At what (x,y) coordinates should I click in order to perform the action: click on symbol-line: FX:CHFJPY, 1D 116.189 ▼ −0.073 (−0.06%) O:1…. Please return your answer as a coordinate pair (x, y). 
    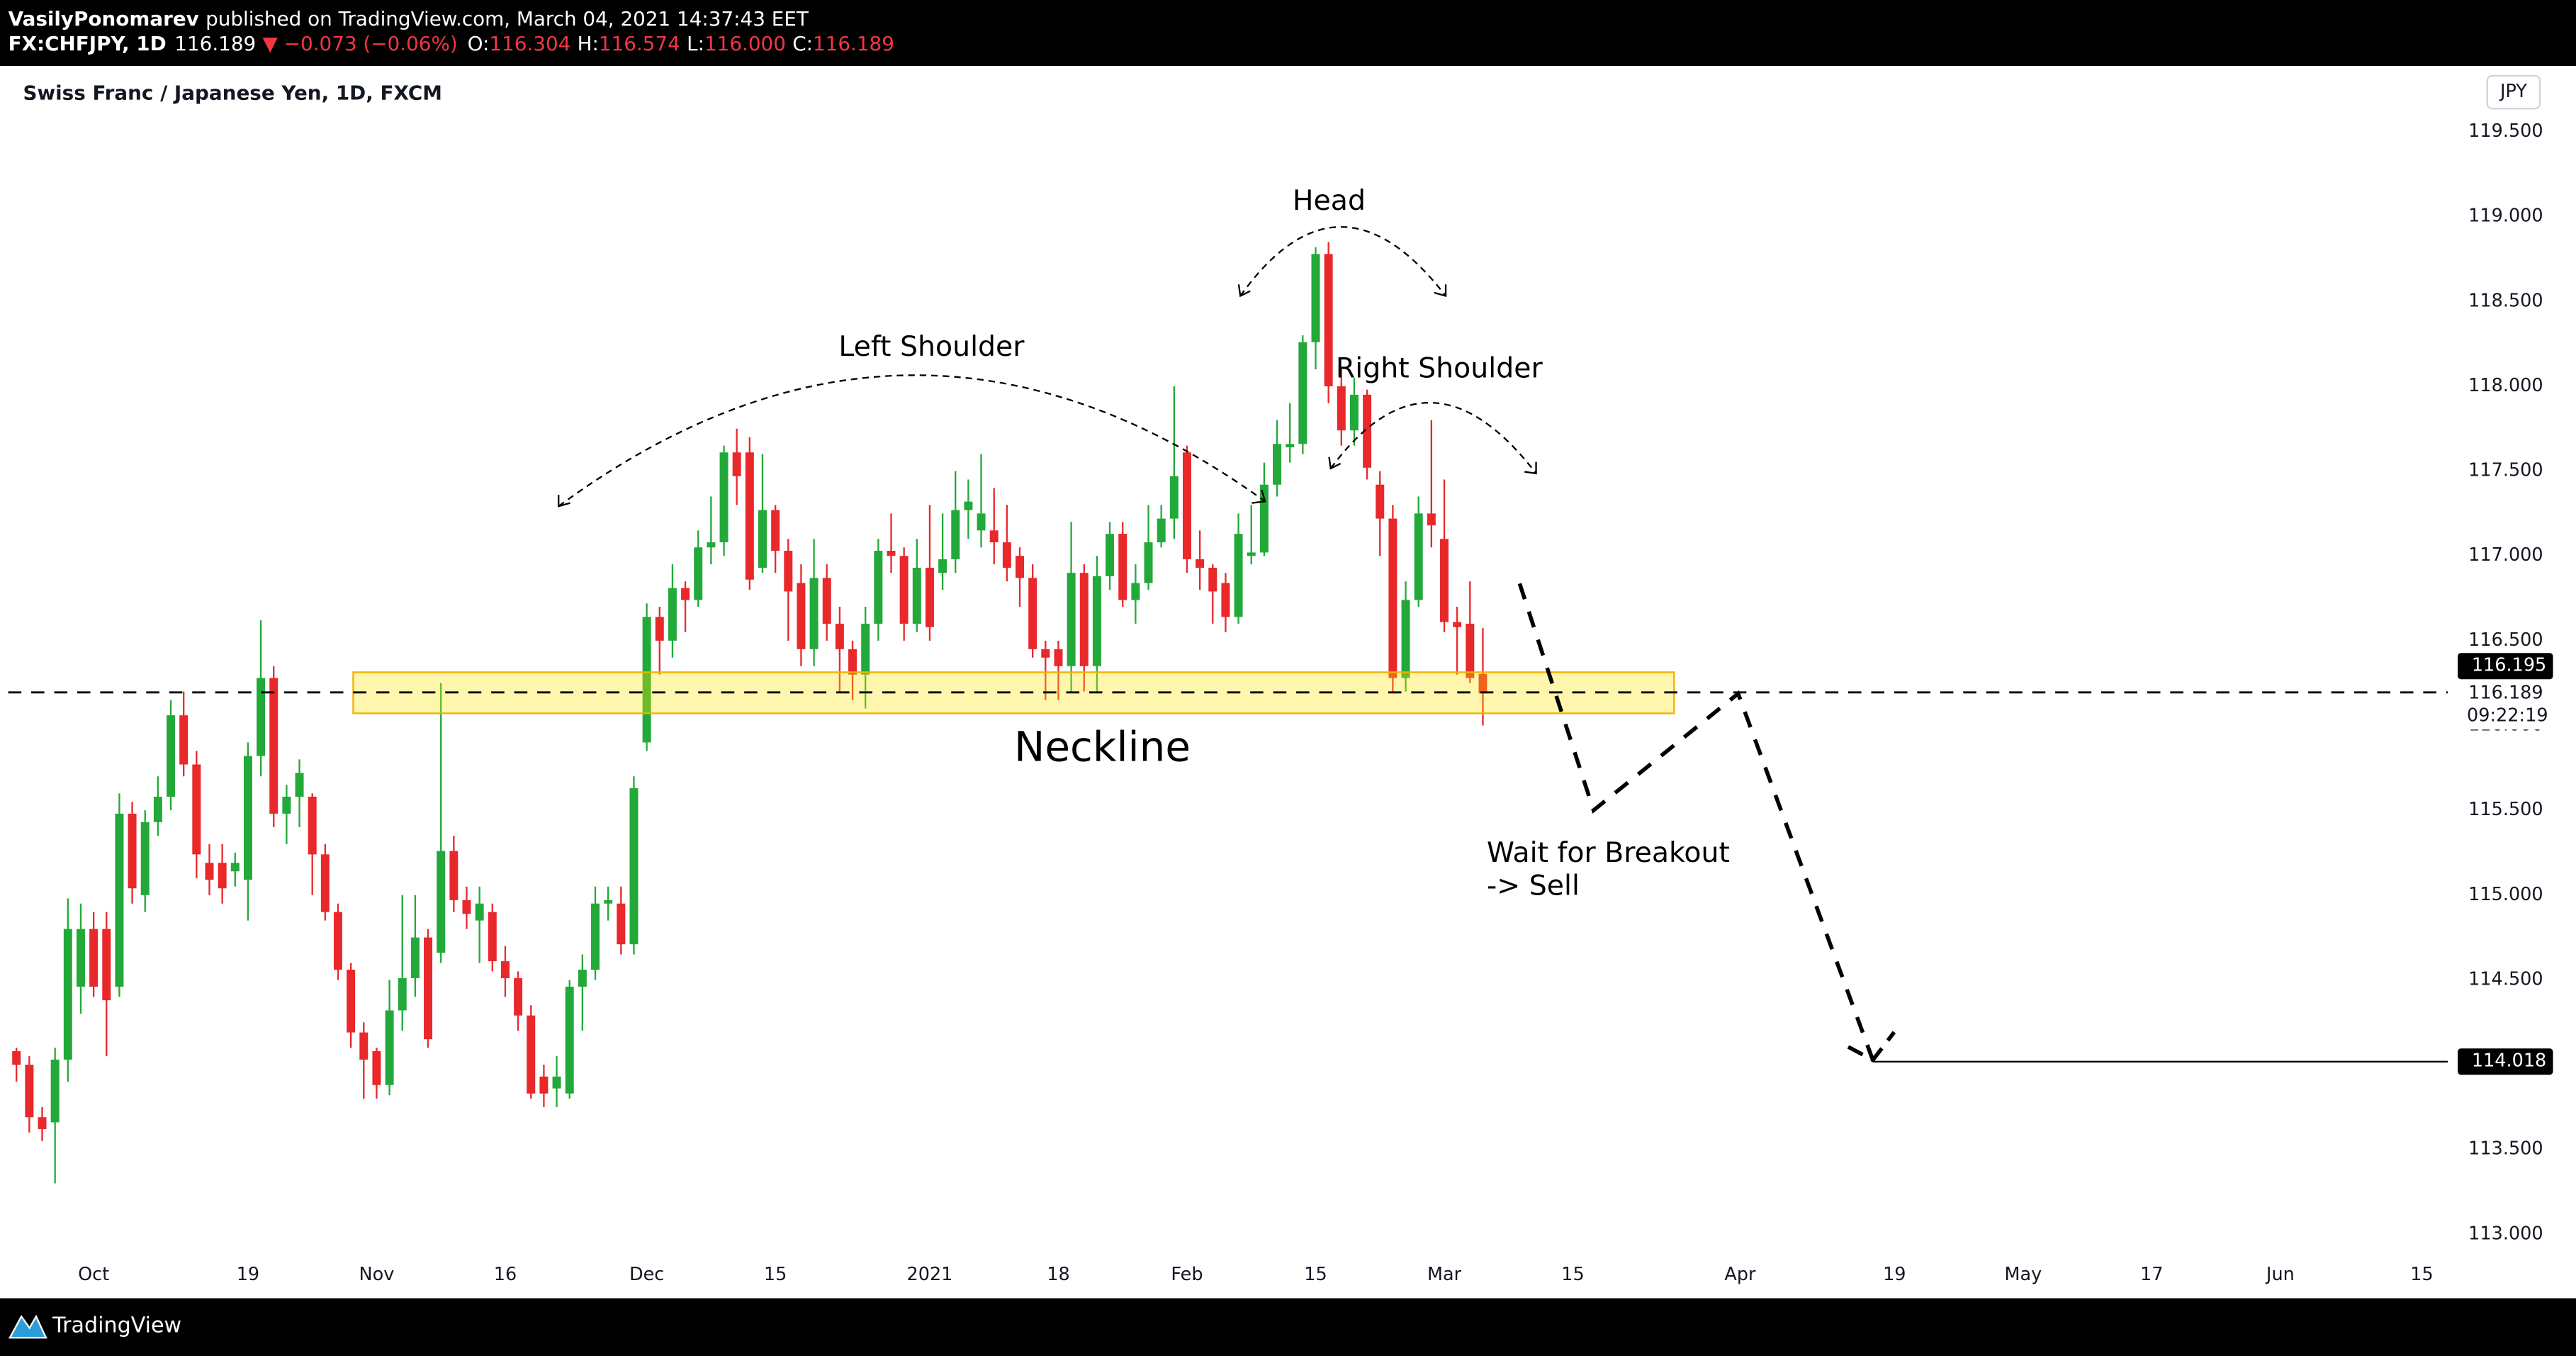
    Looking at the image, I should click on (451, 43).